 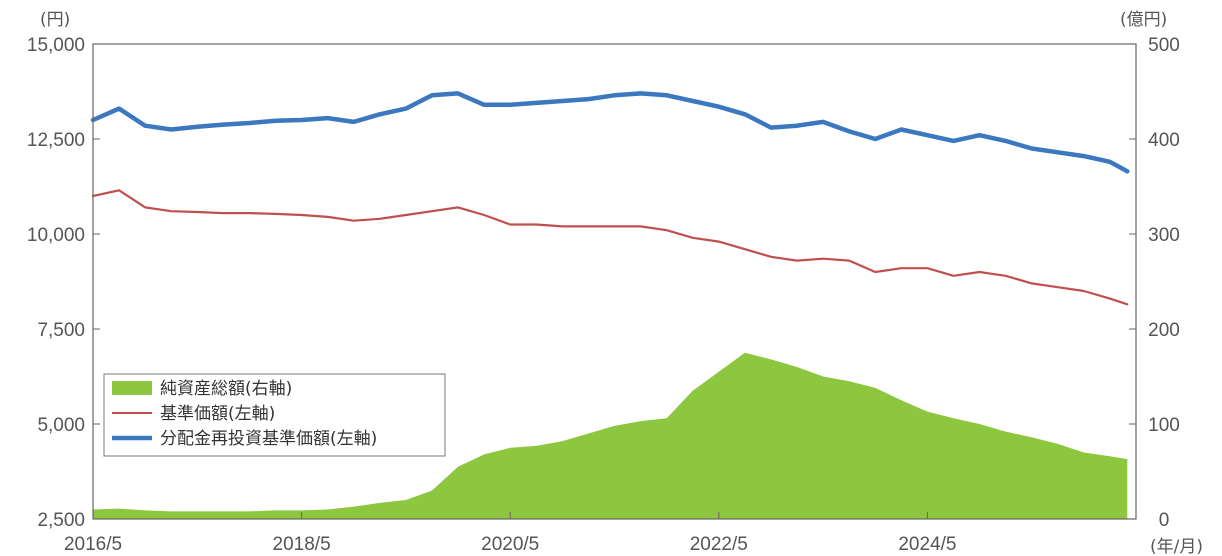 I want to click on legend-box, so click(x=274, y=415).